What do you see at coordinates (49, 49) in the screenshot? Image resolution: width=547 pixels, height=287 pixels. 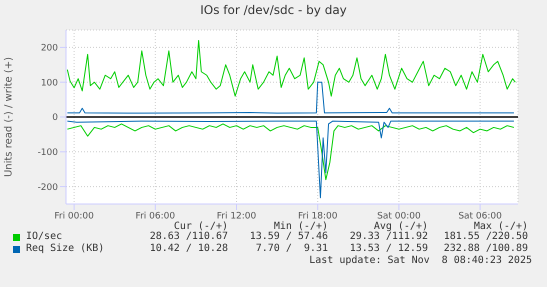 I see `y-tick-label: 200` at bounding box center [49, 49].